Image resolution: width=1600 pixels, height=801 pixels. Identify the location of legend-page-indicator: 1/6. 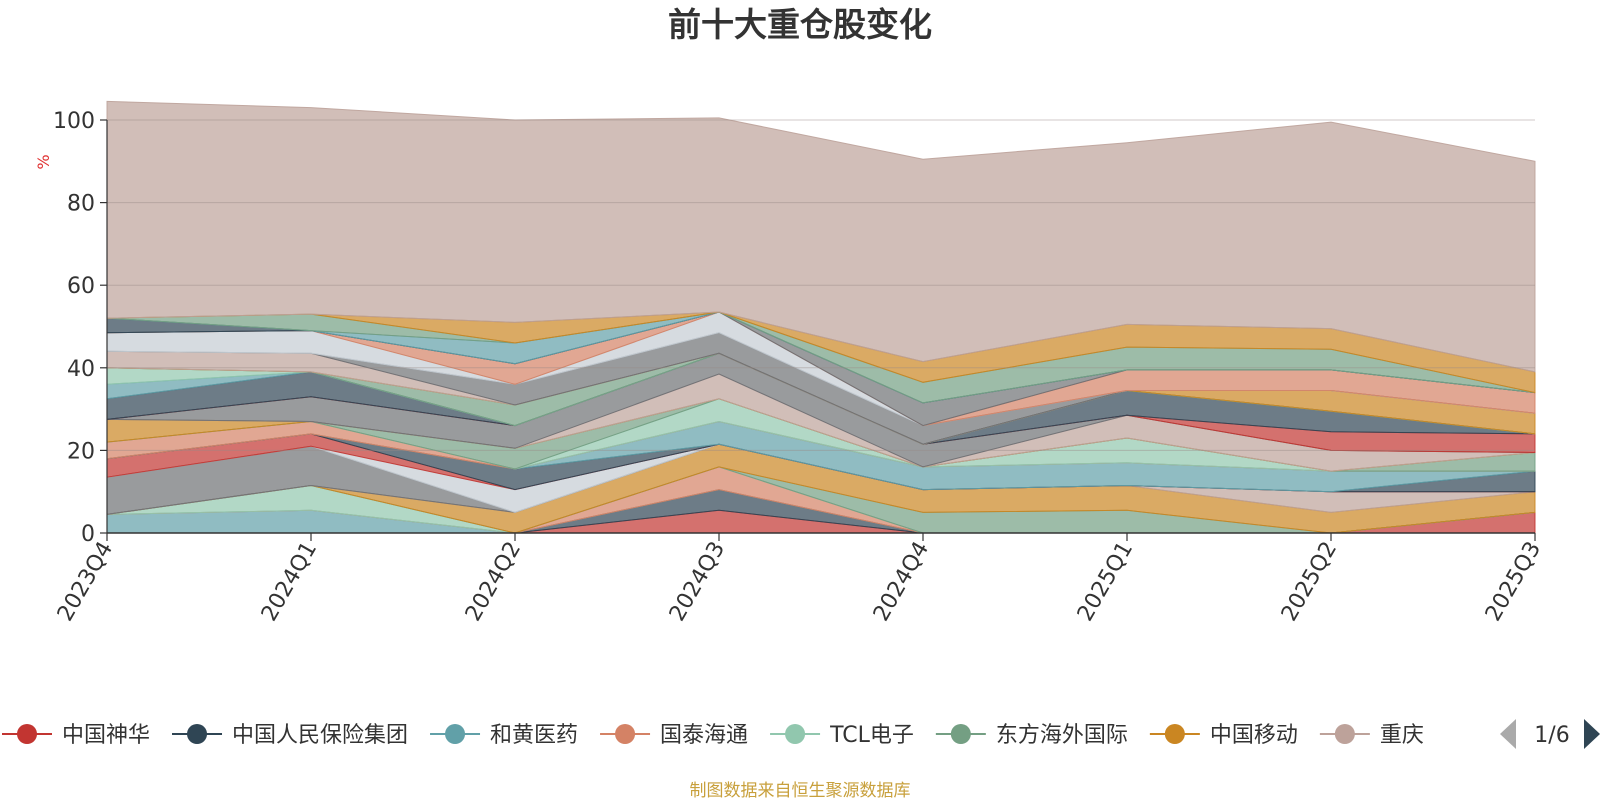
(1551, 735).